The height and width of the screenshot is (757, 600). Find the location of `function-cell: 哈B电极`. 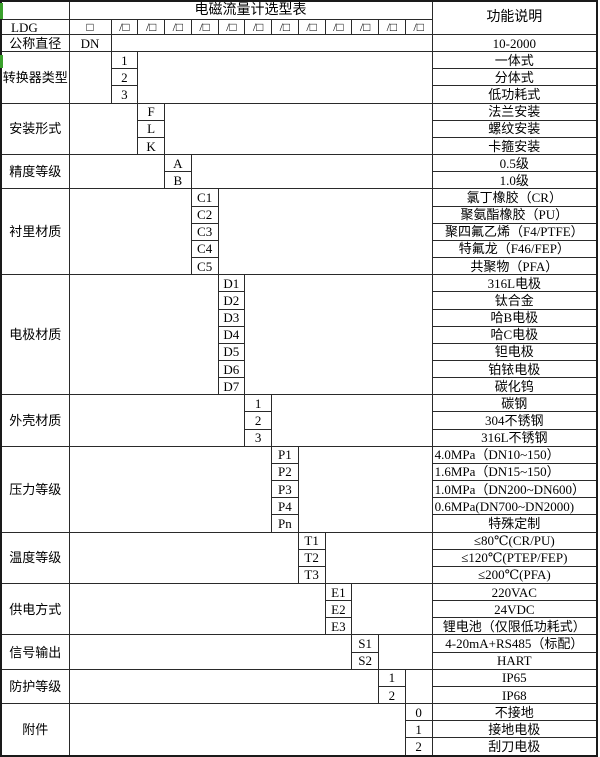

function-cell: 哈B电极 is located at coordinates (514, 318).